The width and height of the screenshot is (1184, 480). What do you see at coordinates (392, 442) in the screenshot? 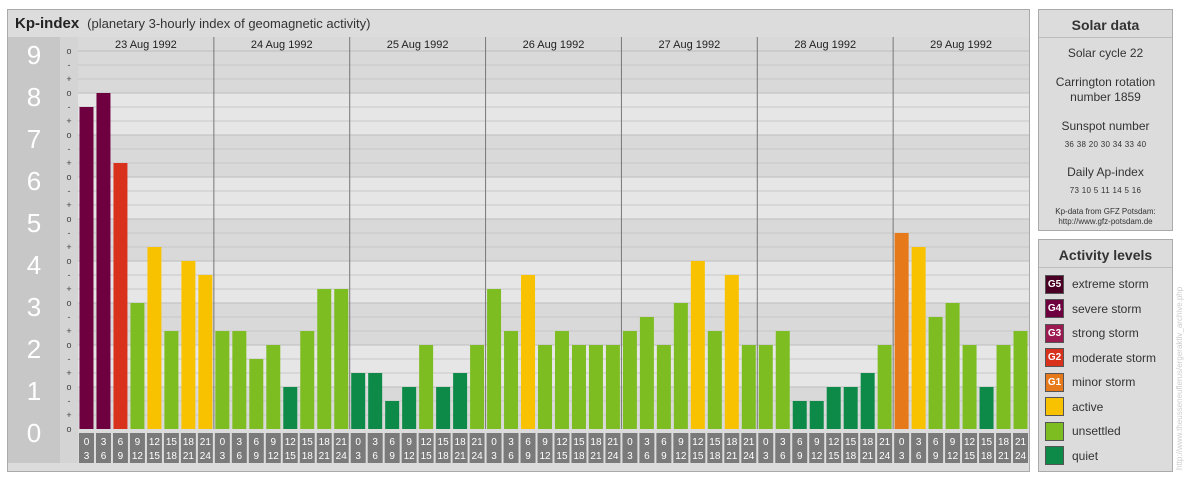
I see `interval-start-label: 6` at bounding box center [392, 442].